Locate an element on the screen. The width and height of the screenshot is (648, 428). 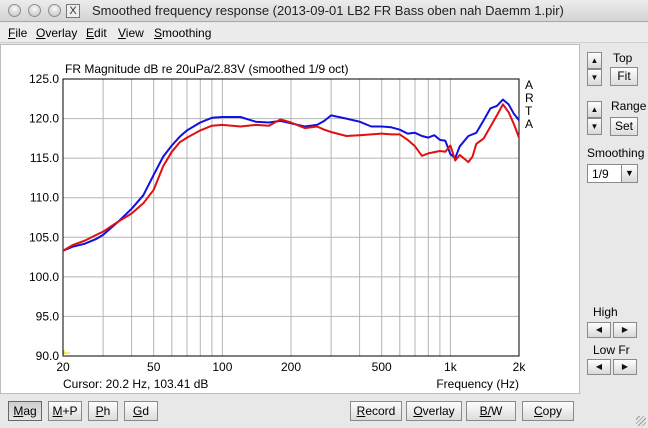
high-label: High is located at coordinates (605, 312).